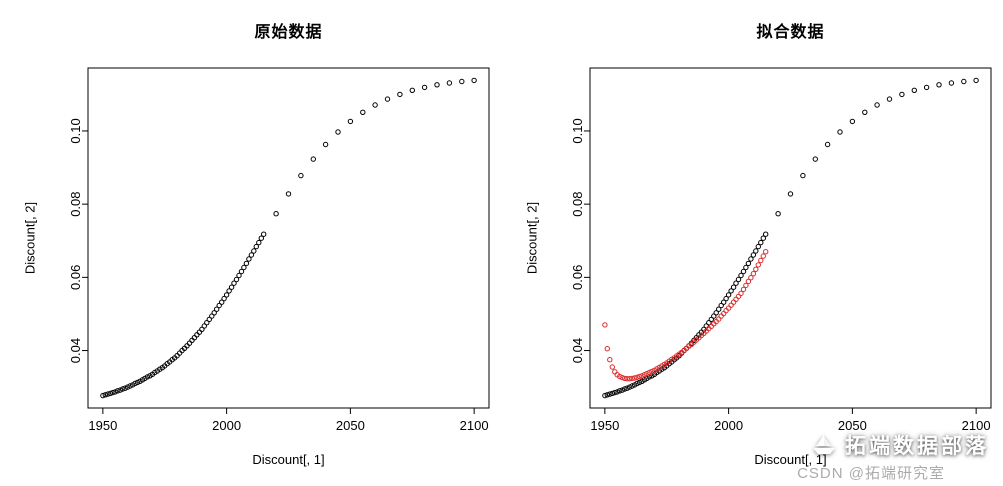  What do you see at coordinates (288, 459) in the screenshot?
I see `x-axis-label-original: Discount[, 1]` at bounding box center [288, 459].